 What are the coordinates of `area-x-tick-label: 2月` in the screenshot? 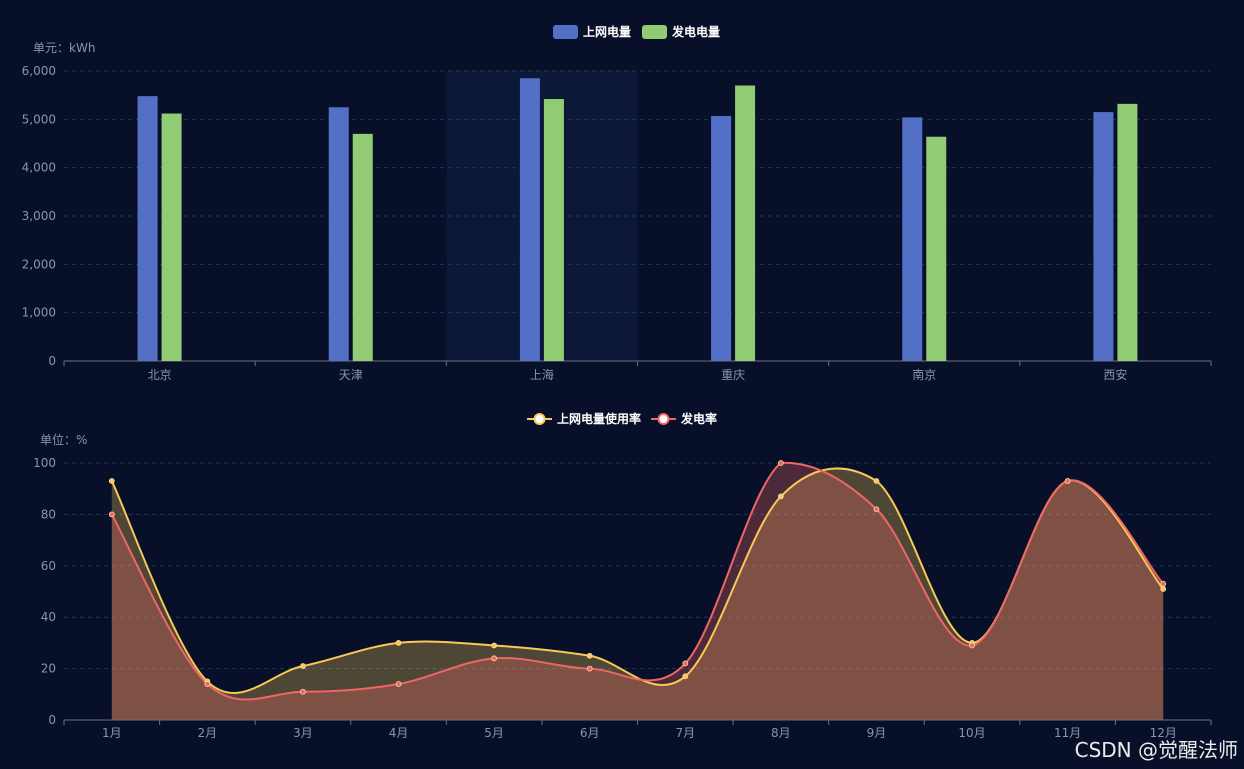 It's located at (208, 733).